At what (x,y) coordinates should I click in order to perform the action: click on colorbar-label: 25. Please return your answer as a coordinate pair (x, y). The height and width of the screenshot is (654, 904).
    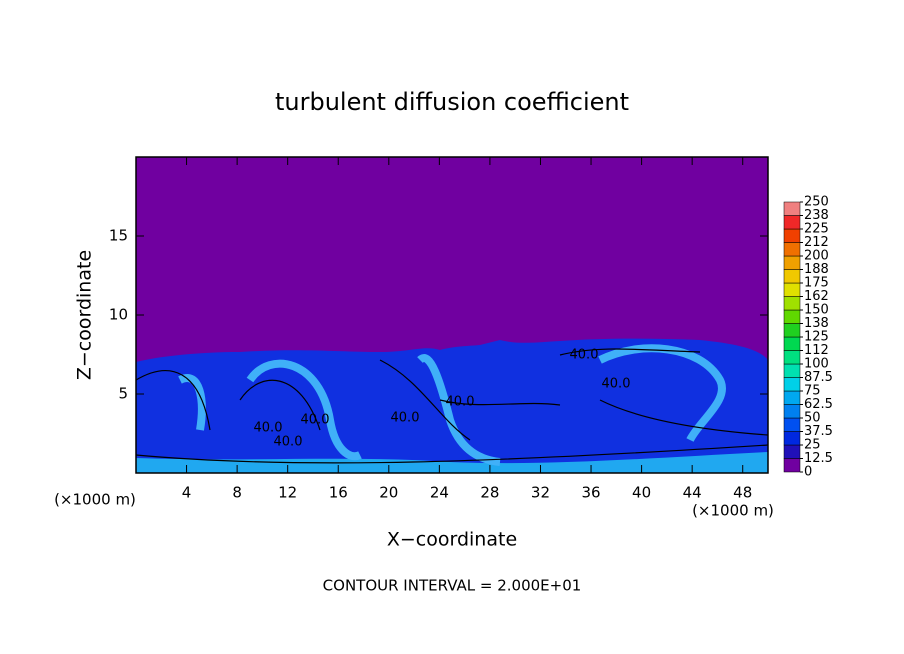
    Looking at the image, I should click on (812, 445).